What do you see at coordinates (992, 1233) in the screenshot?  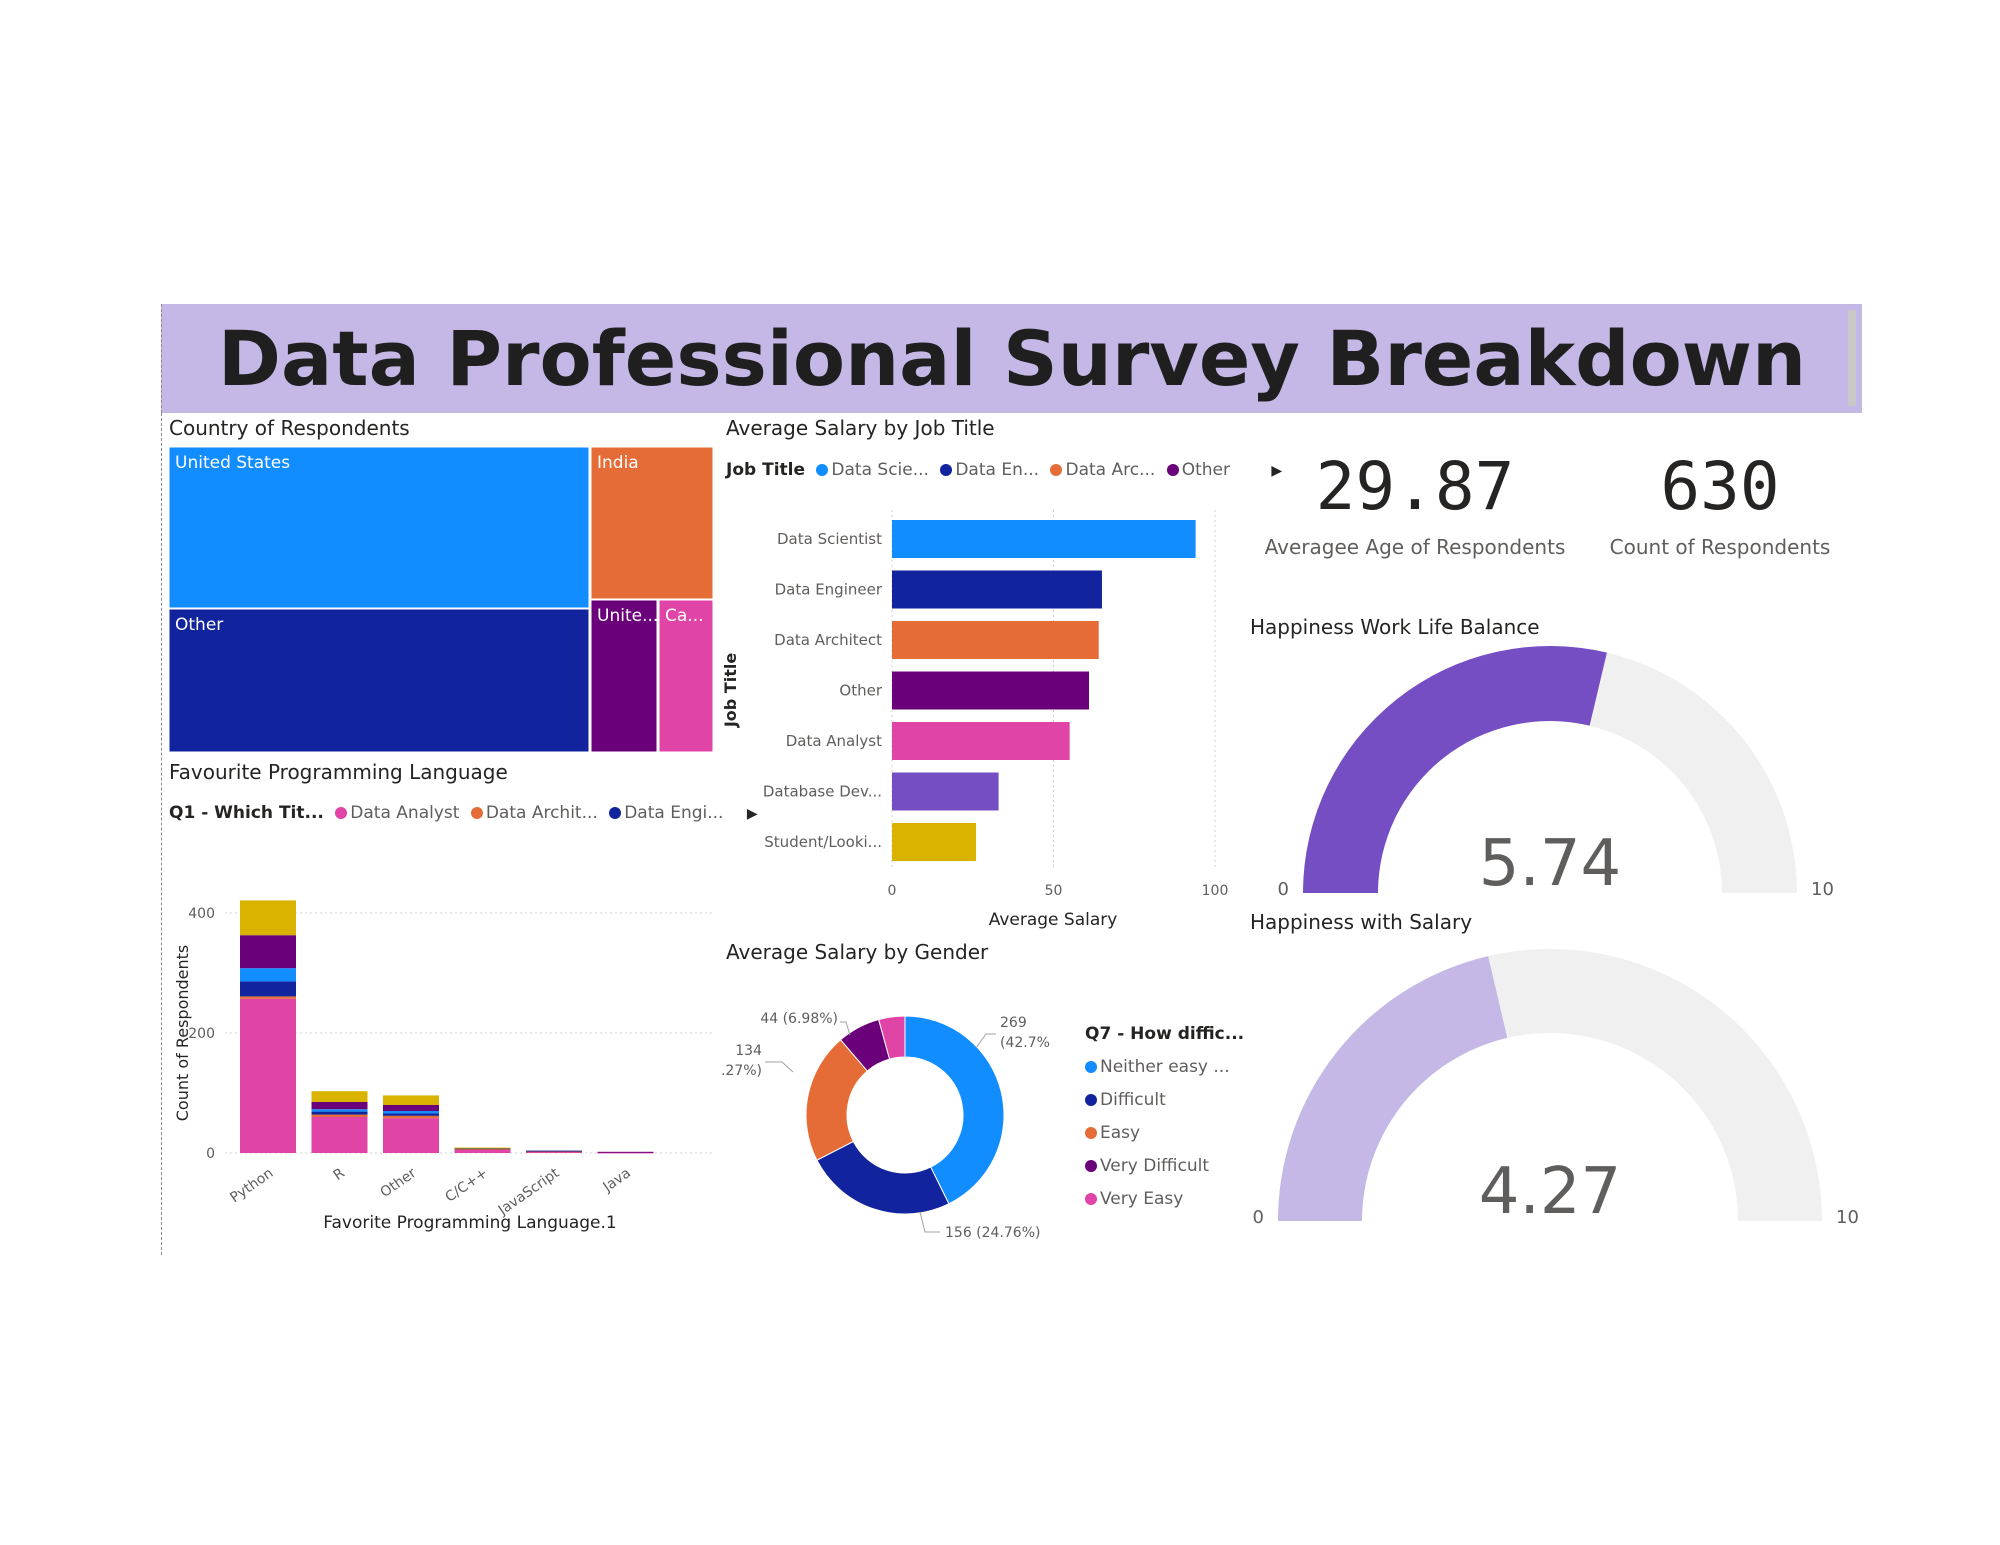 I see `data-label: 156 (24.76%)` at bounding box center [992, 1233].